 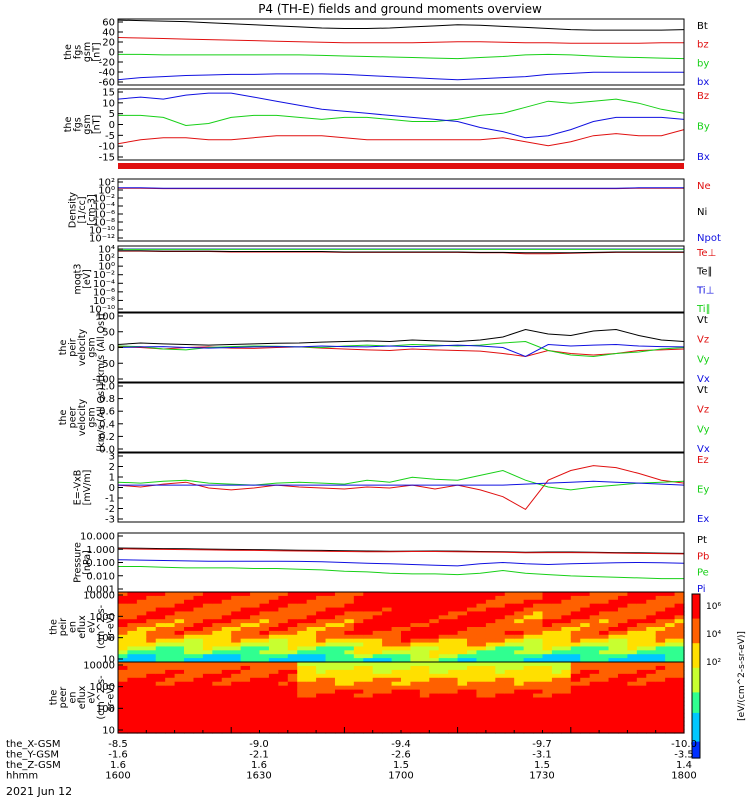 What do you see at coordinates (108, 23) in the screenshot?
I see `y-tick-label: 60` at bounding box center [108, 23].